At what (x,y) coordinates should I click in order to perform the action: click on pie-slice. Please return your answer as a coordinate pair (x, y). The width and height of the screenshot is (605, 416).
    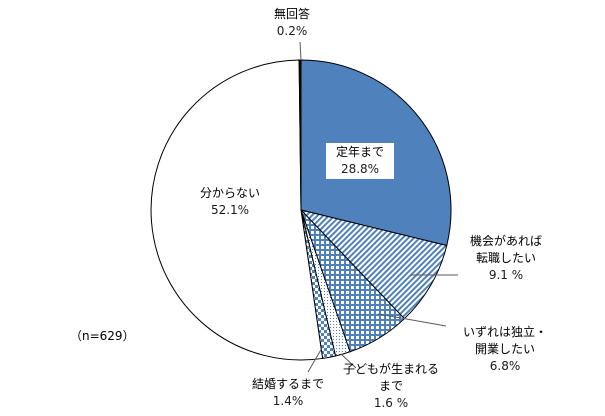
    Looking at the image, I should click on (373, 264).